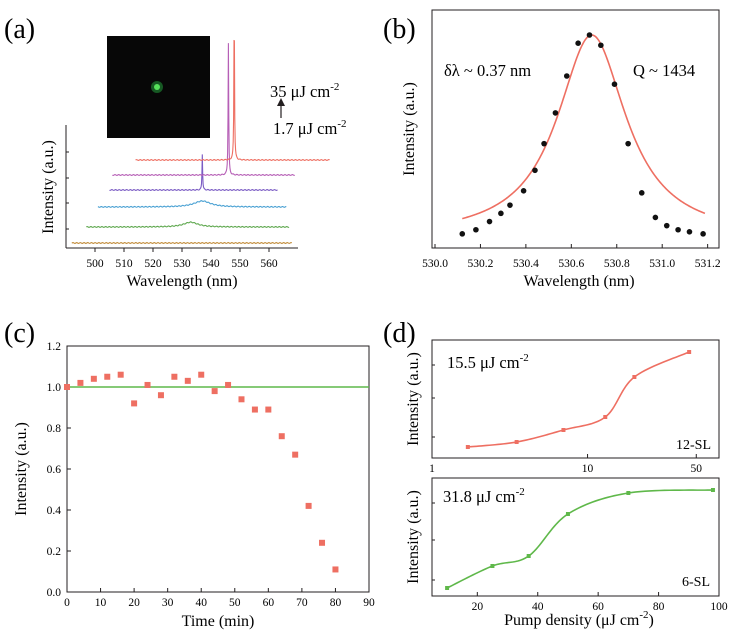 The width and height of the screenshot is (734, 631). I want to click on x-tick-label: 530.2, so click(481, 264).